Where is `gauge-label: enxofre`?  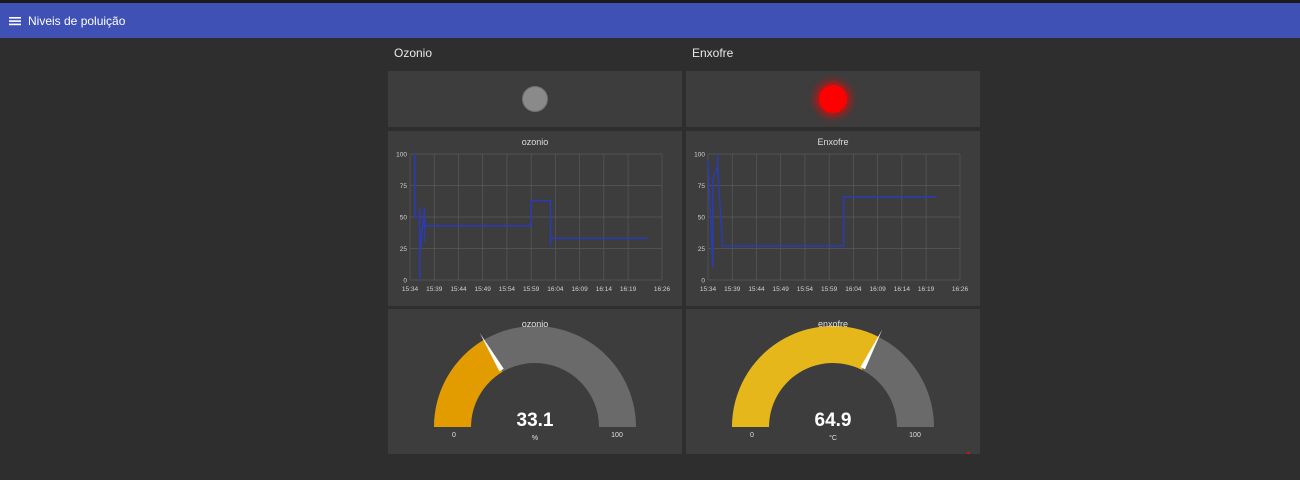 gauge-label: enxofre is located at coordinates (833, 324).